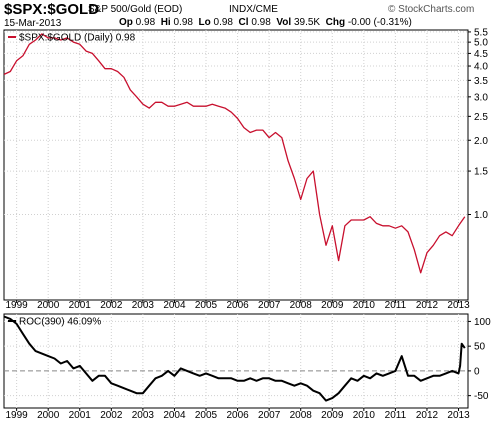  Describe the element at coordinates (335, 22) in the screenshot. I see `stat-label: Chg` at that location.